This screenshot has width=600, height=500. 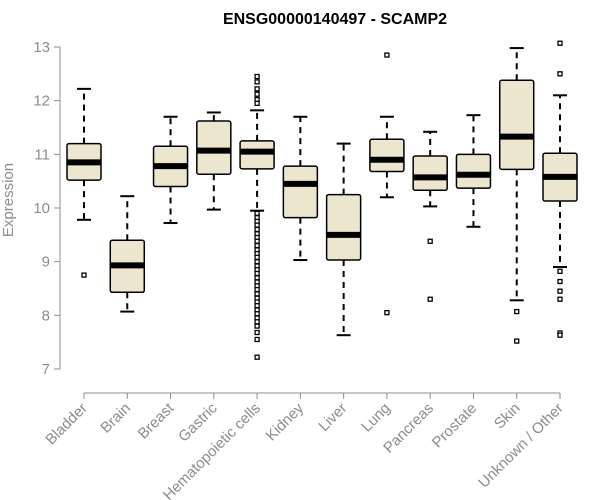 I want to click on box-liver, so click(x=343, y=239).